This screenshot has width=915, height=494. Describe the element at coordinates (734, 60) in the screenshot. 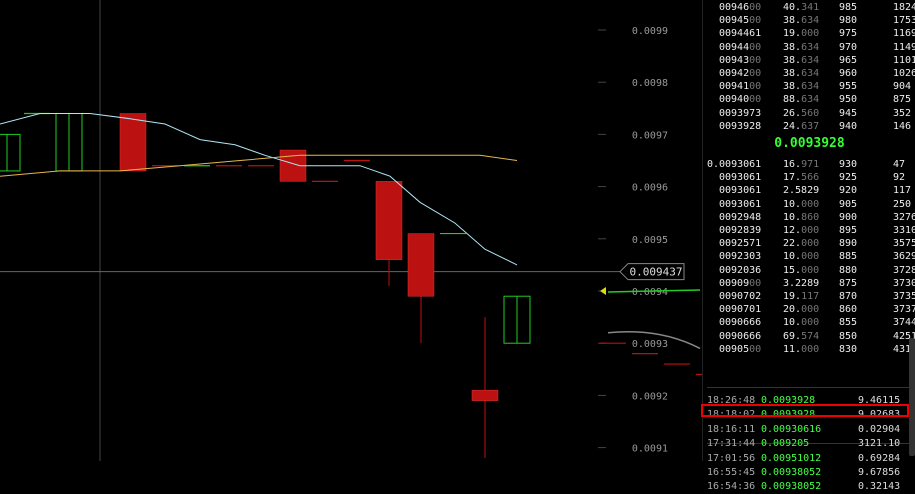

I see `order-price-main: 00943` at that location.